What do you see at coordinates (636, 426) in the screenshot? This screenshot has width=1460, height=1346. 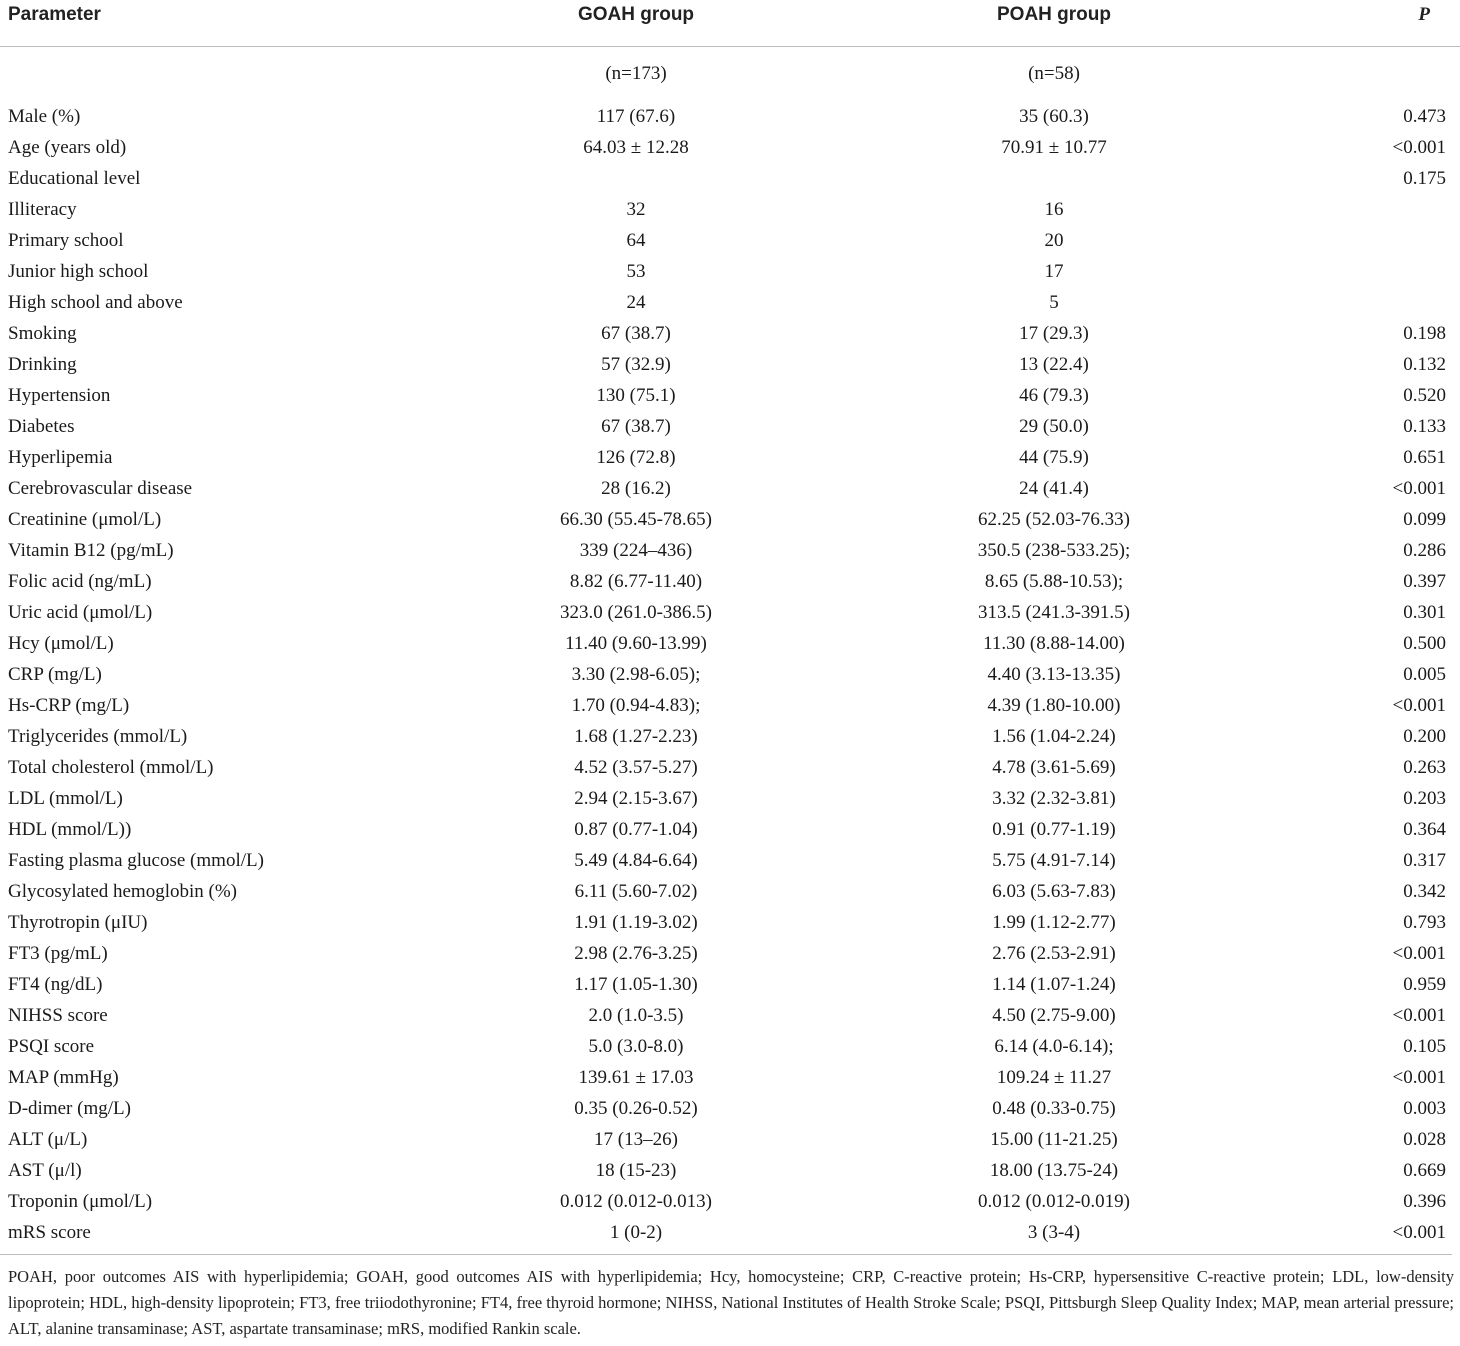 I see `goah-cell: 67 (38.7)` at bounding box center [636, 426].